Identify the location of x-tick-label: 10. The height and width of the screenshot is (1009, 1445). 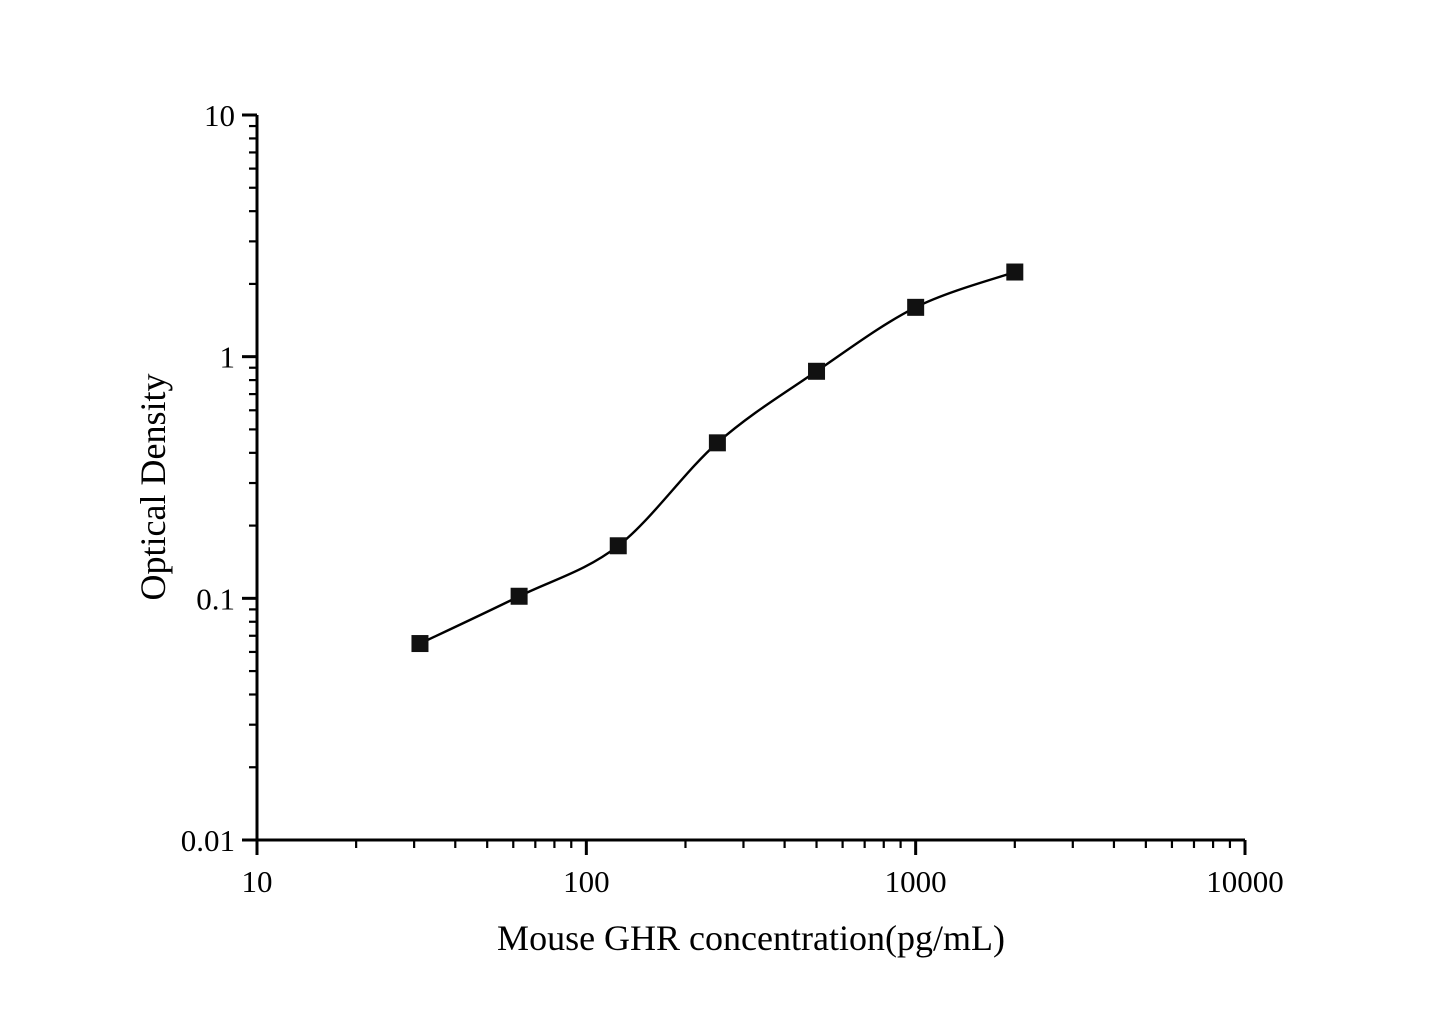
(257, 881).